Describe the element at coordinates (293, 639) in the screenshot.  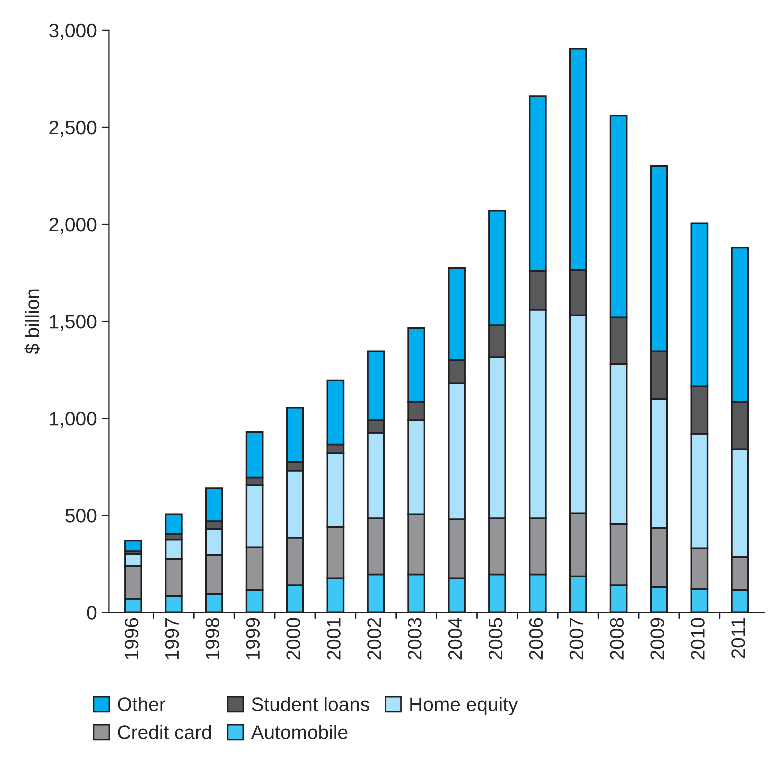
I see `x-tick-label: 2000` at that location.